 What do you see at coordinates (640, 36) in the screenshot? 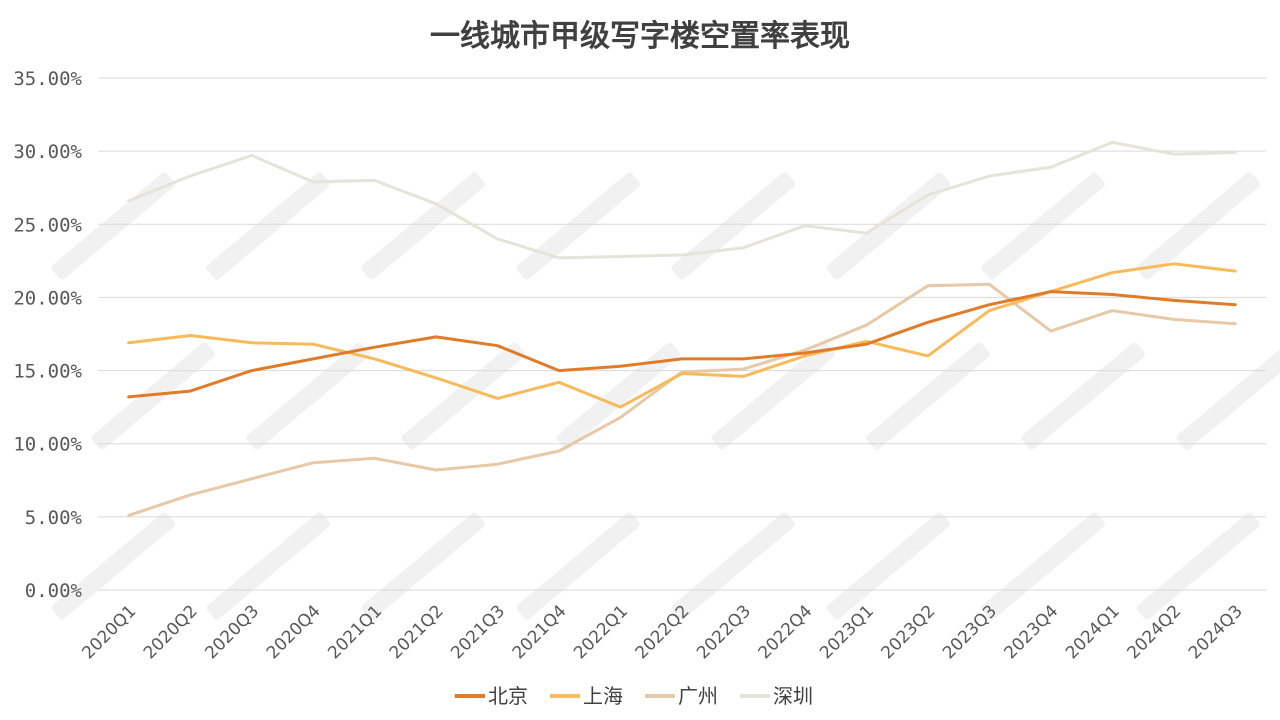
I see `chart-title: 一线城市甲级写字楼空置率表现` at bounding box center [640, 36].